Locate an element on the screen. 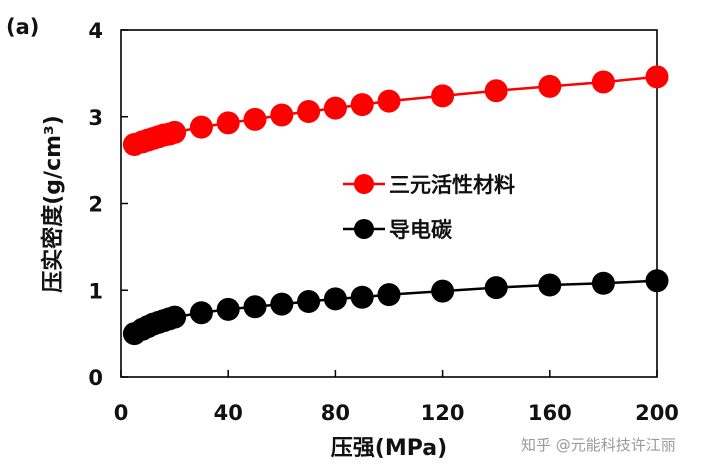 The image size is (710, 473). legend-entry-ternary: 三元活性材料 is located at coordinates (429, 185).